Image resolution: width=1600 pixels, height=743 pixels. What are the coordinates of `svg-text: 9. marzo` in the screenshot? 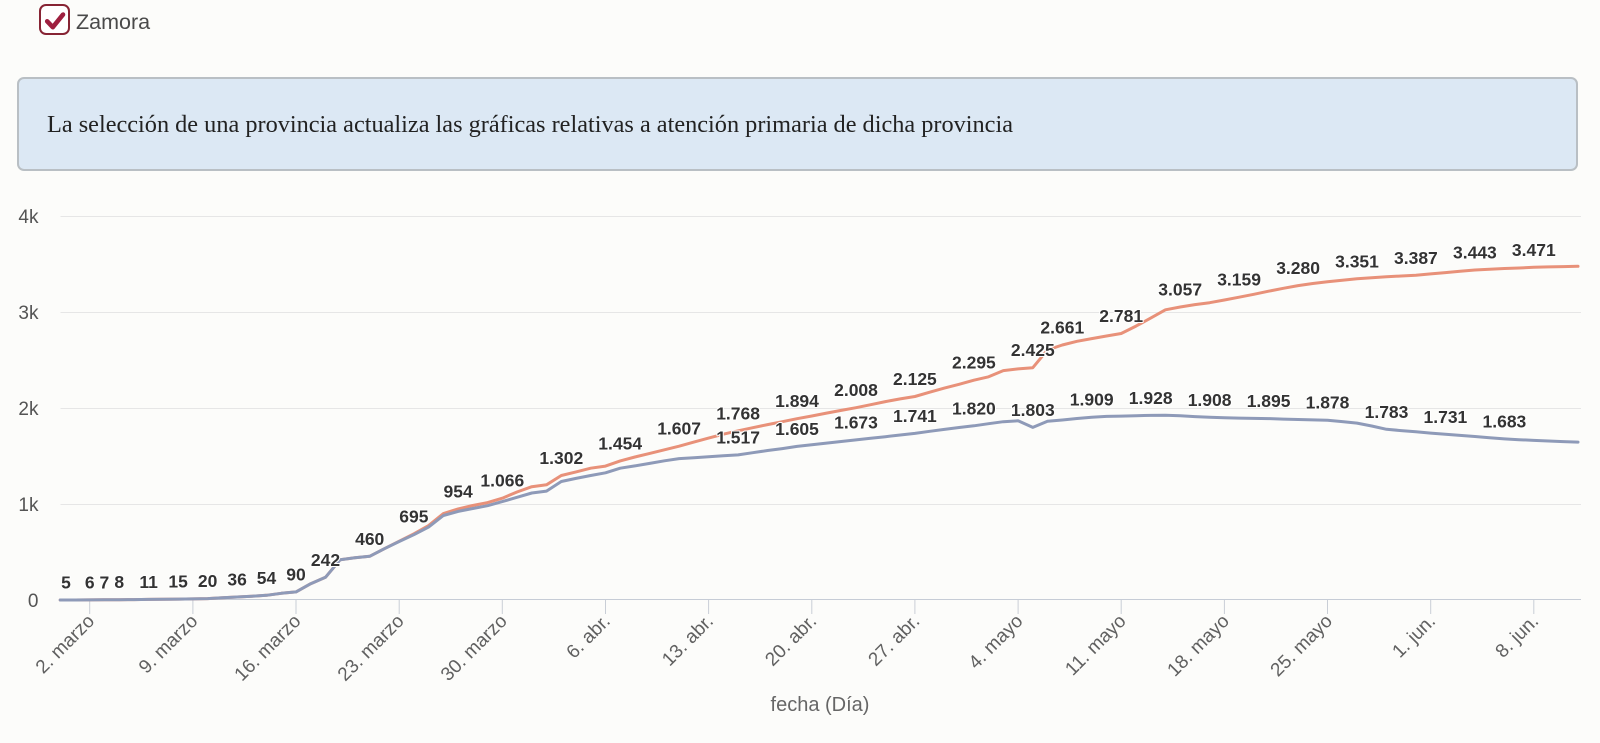 It's located at (168, 644).